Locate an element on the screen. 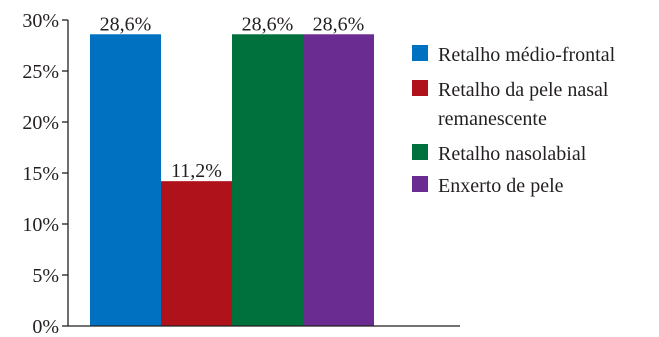  data-label: 11,2% is located at coordinates (196, 171).